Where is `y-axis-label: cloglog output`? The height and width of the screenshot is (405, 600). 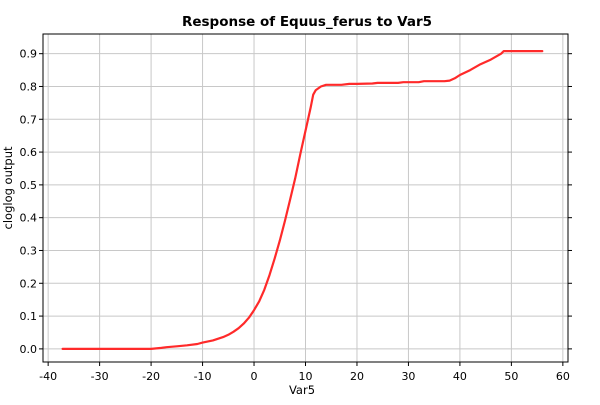 y-axis-label: cloglog output is located at coordinates (8, 187).